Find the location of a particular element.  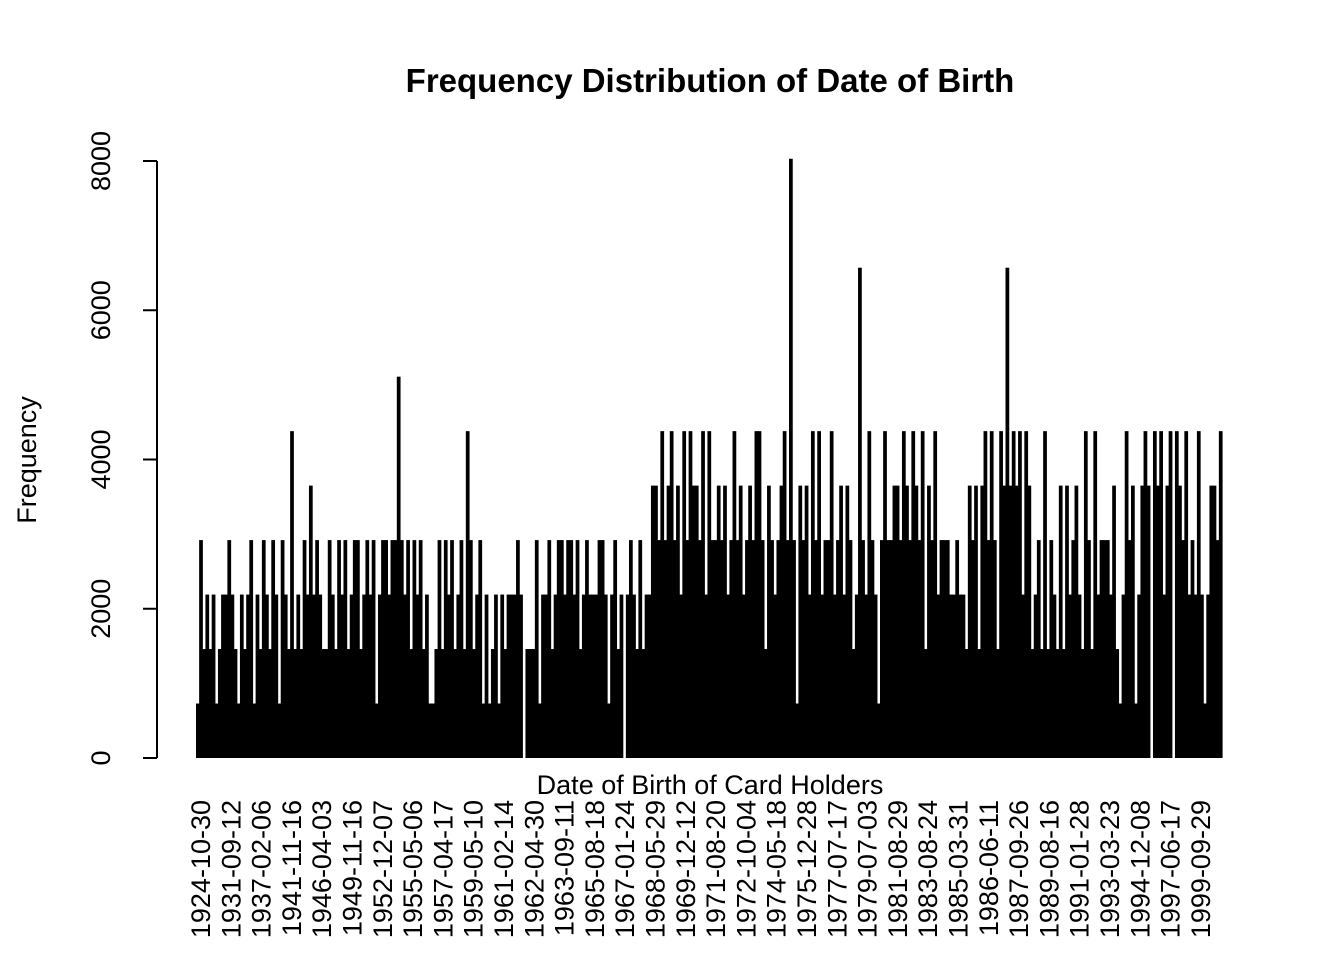

x-tick-label: 1962-04-30 is located at coordinates (534, 869).